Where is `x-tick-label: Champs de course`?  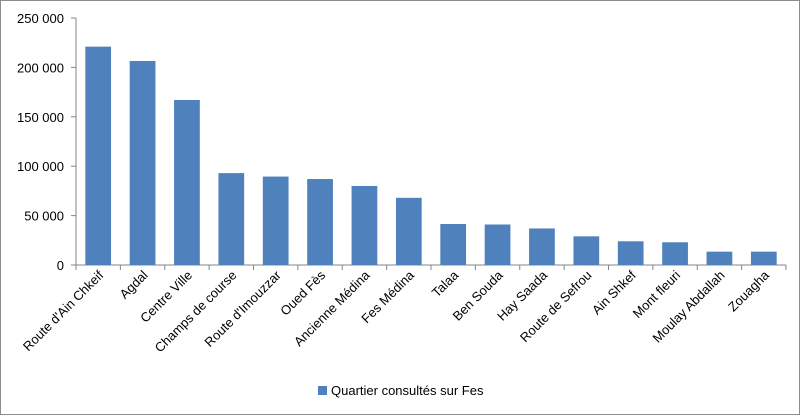
x-tick-label: Champs de course is located at coordinates (196, 312).